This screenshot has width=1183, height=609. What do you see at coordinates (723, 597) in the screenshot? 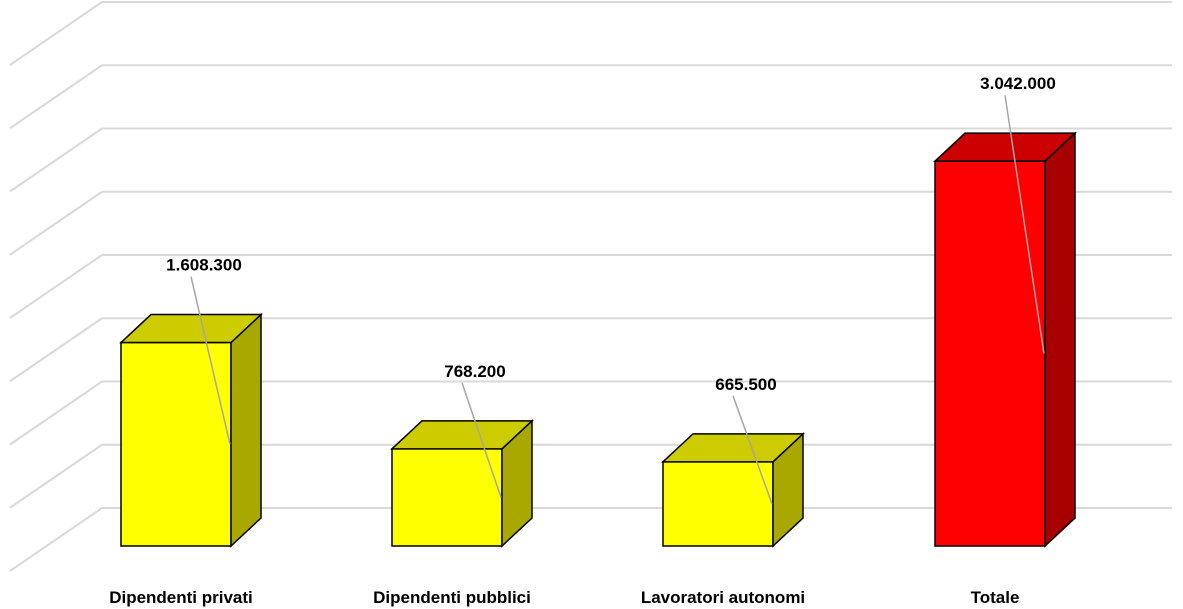
I see `category-label: Lavoratori autonomi` at bounding box center [723, 597].